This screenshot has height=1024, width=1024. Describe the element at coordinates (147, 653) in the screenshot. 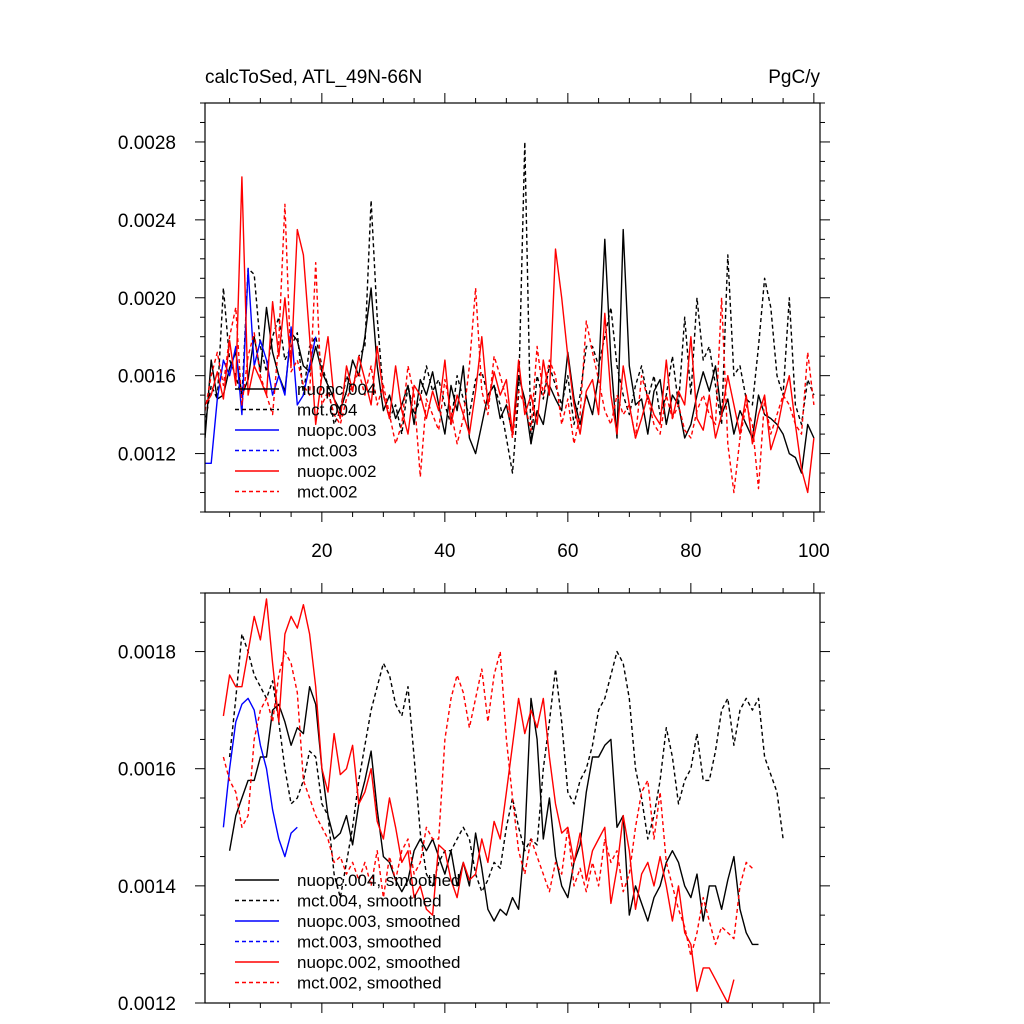

I see `y-tick-label: 0.0018` at that location.